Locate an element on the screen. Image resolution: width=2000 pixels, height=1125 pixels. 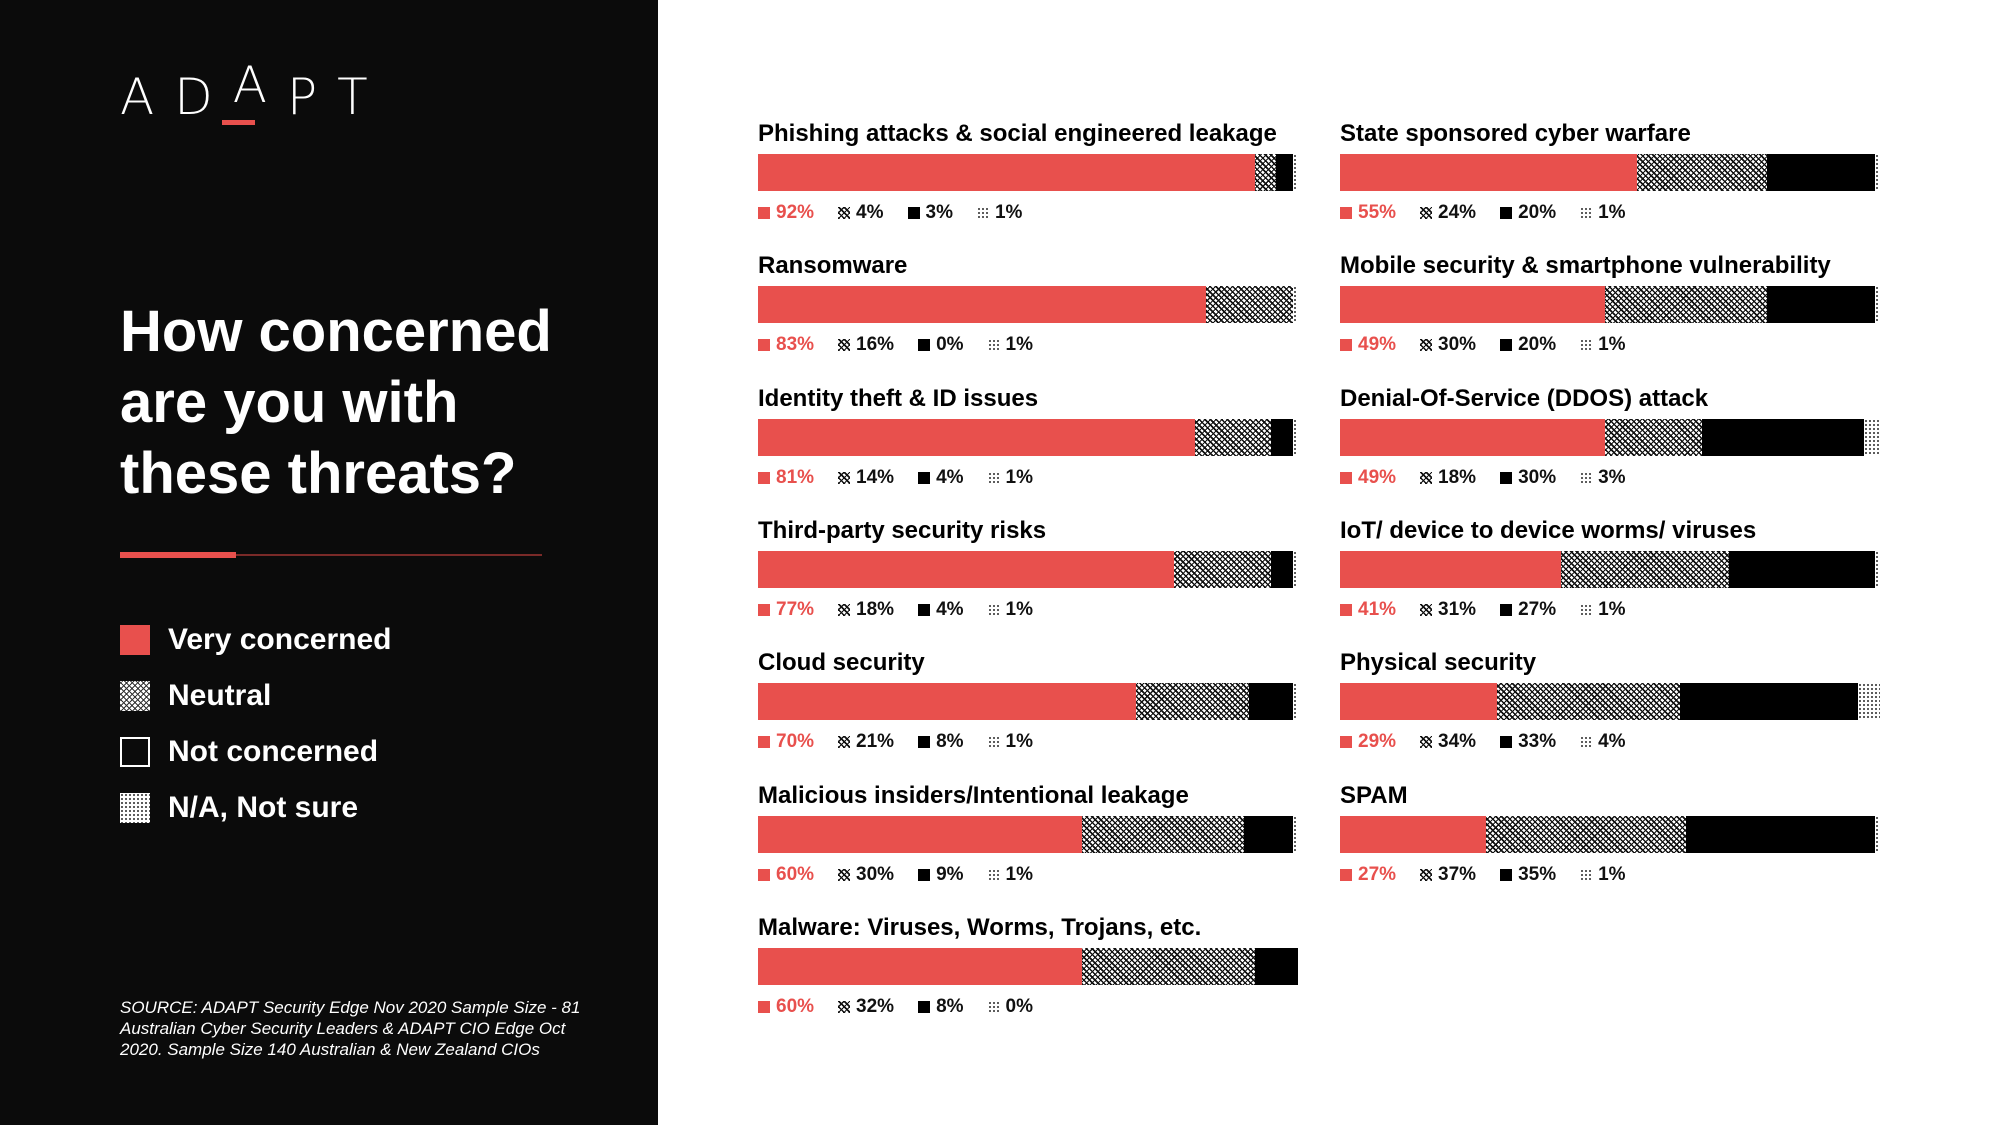
data-label: 8% is located at coordinates (941, 742).